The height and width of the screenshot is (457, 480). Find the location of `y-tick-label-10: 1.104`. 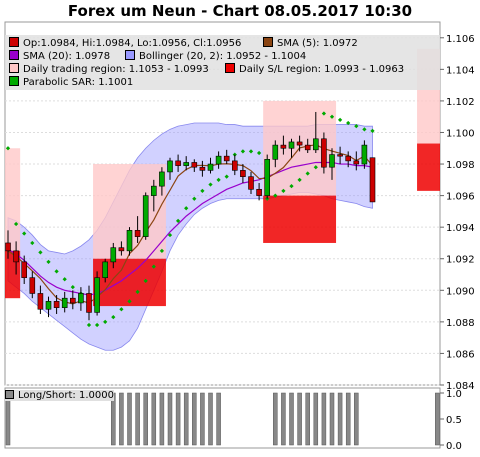

y-tick-label-10: 1.104 is located at coordinates (460, 70).